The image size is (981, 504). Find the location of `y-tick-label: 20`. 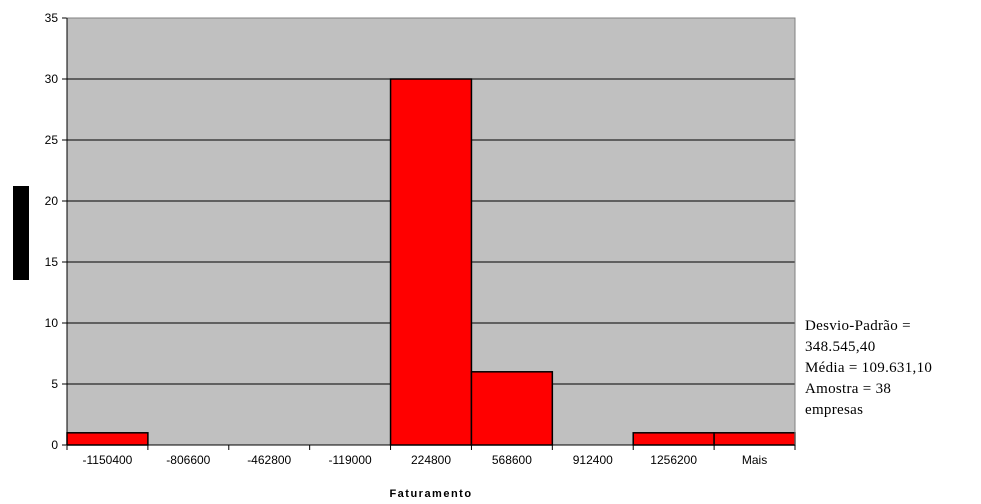

y-tick-label: 20 is located at coordinates (52, 201).